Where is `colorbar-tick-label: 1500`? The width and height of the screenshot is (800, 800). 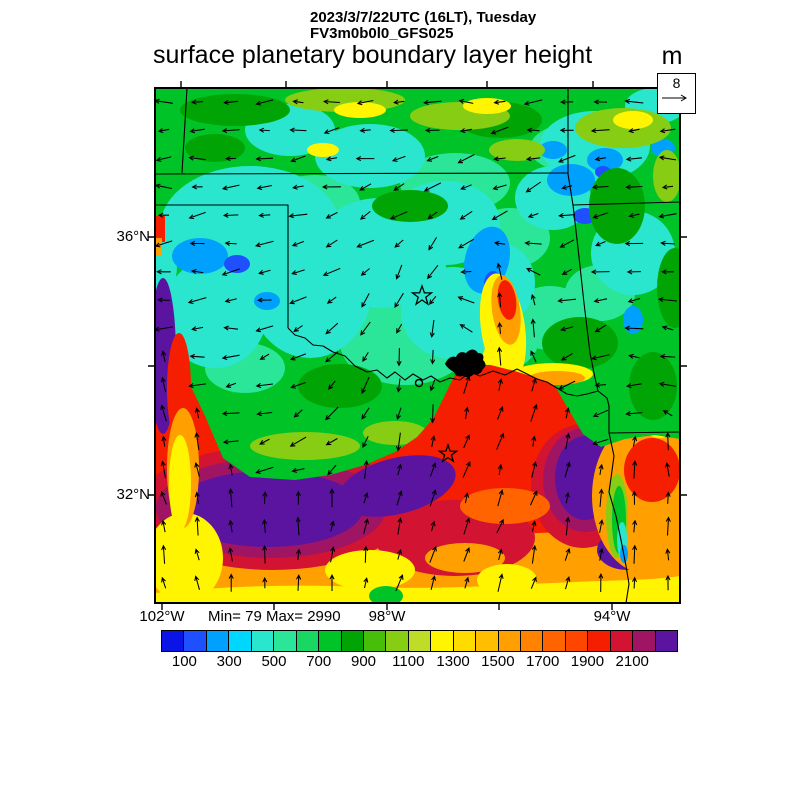 colorbar-tick-label: 1500 is located at coordinates (498, 661).